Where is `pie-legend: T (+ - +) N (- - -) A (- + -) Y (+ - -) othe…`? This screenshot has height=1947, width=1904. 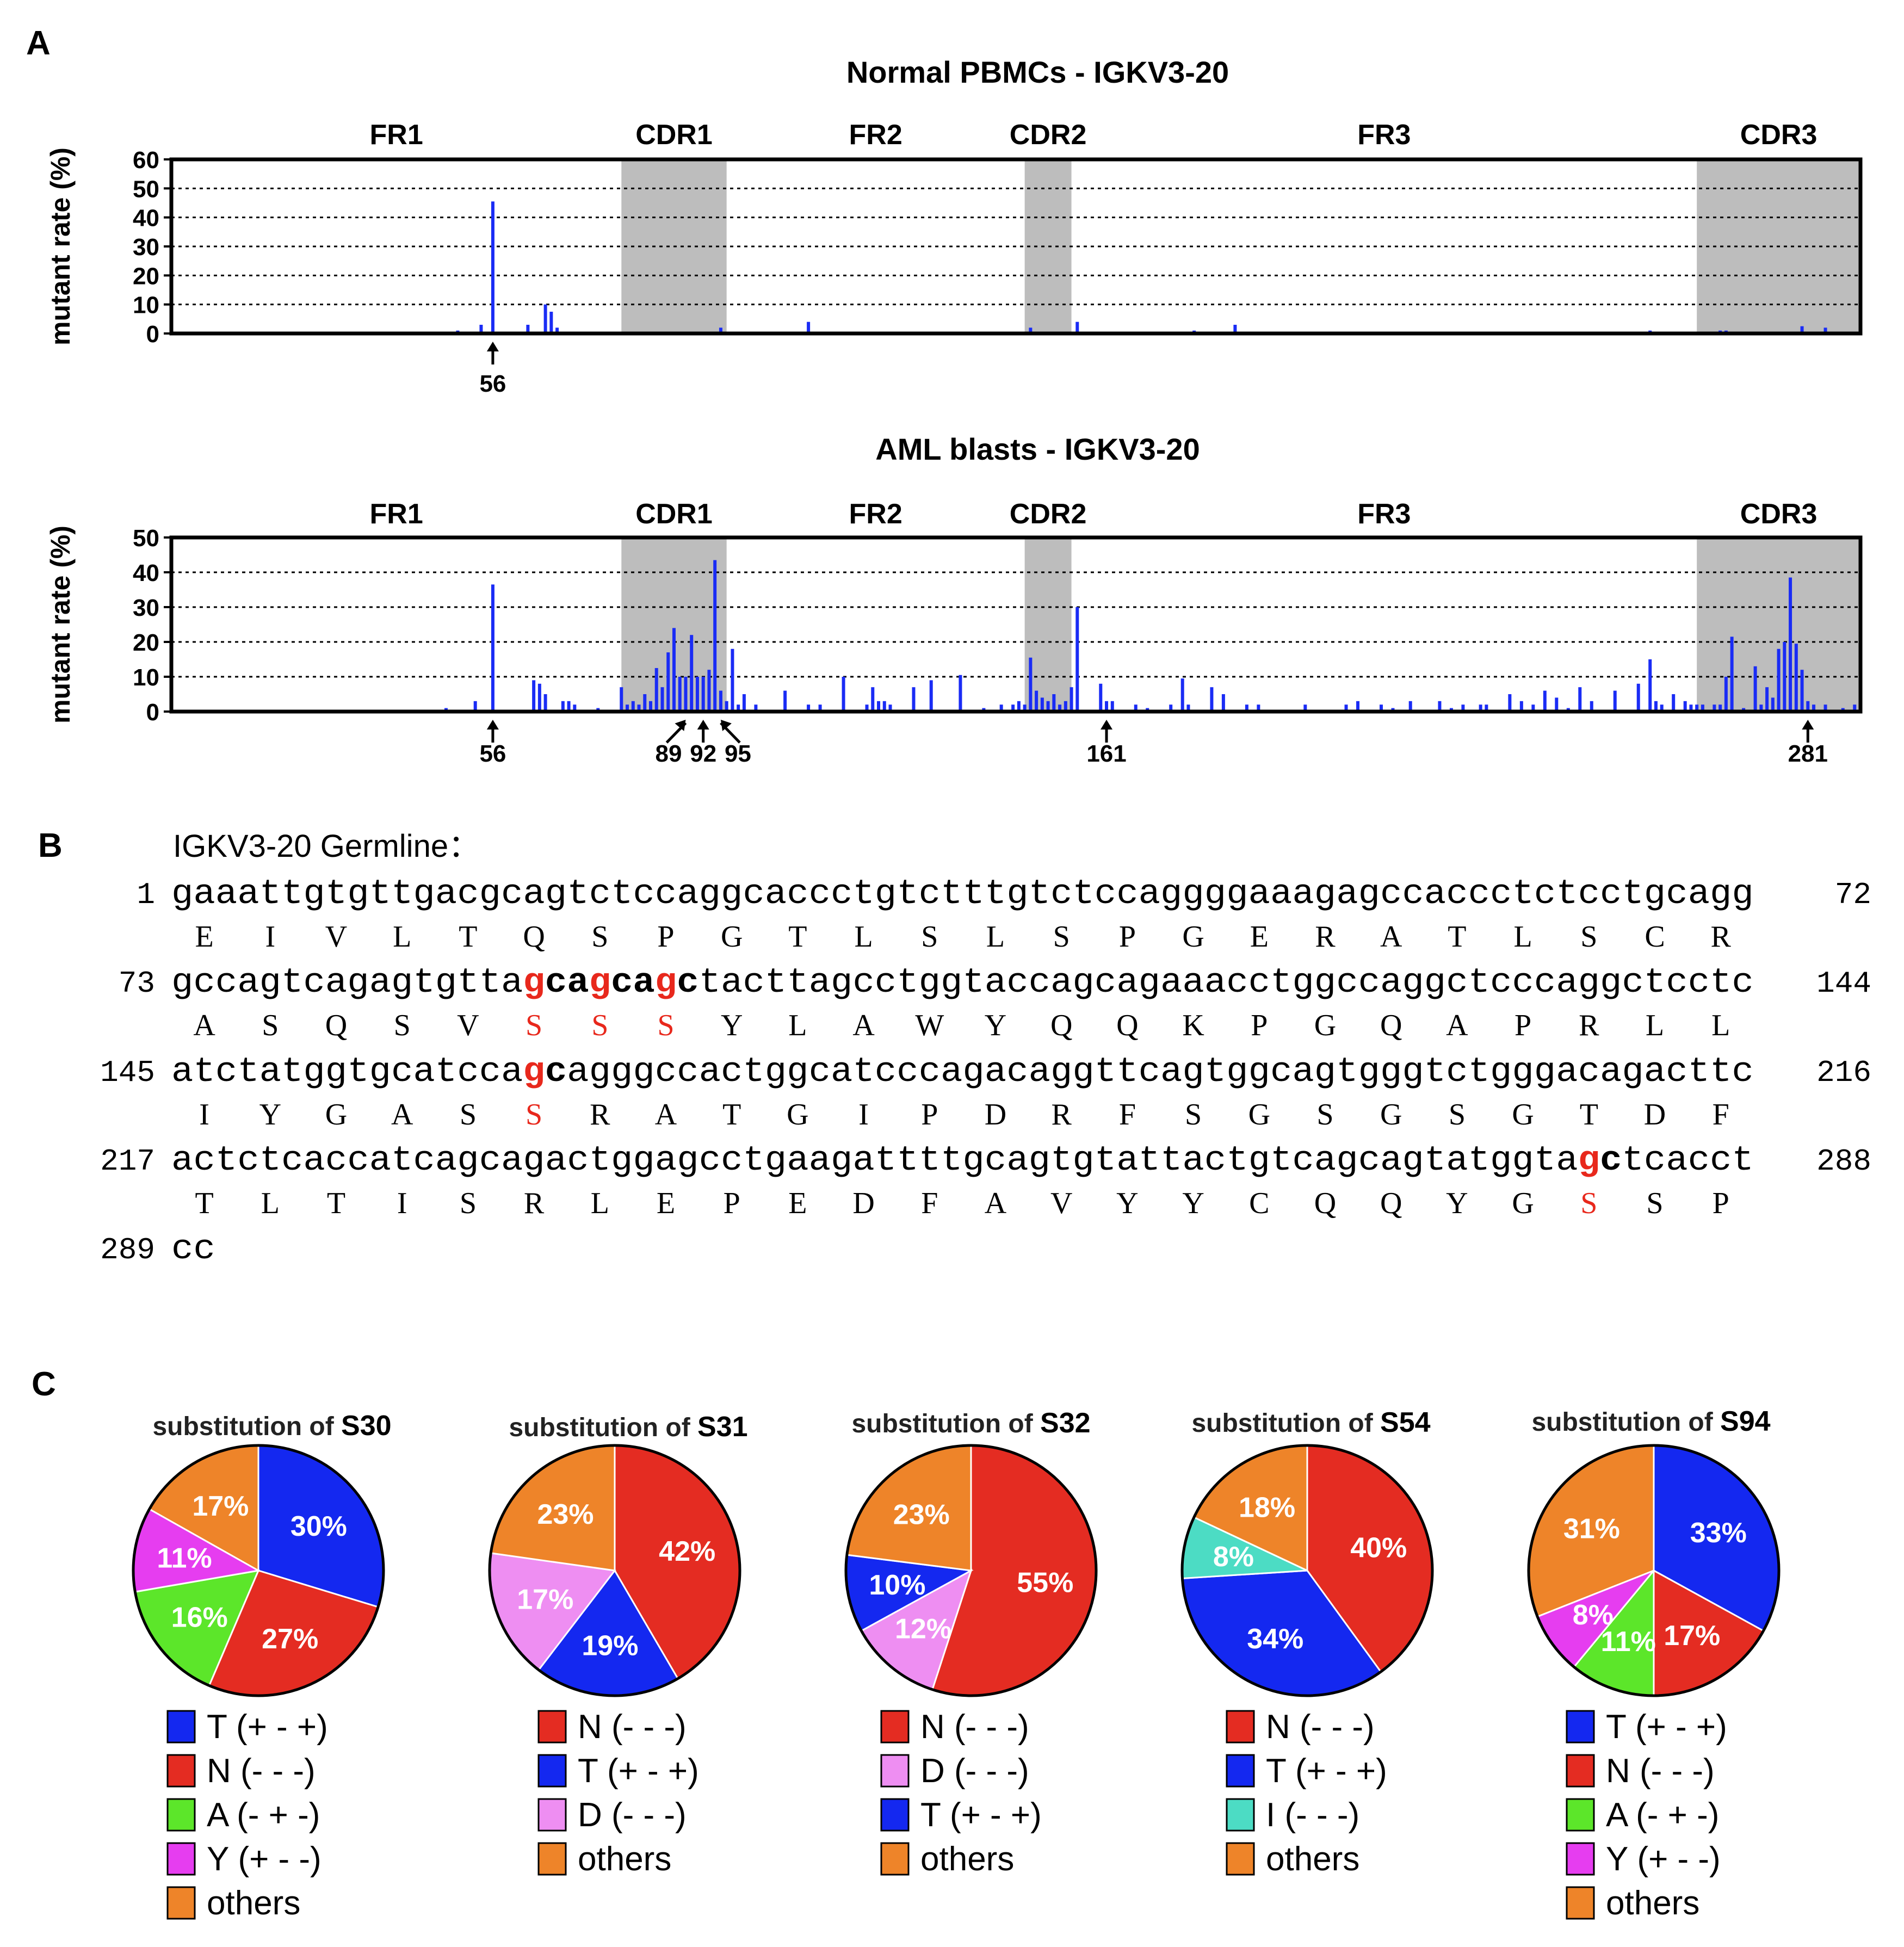 pie-legend: T (+ - +) N (- - -) A (- + -) Y (+ - -) othe… is located at coordinates (247, 1815).